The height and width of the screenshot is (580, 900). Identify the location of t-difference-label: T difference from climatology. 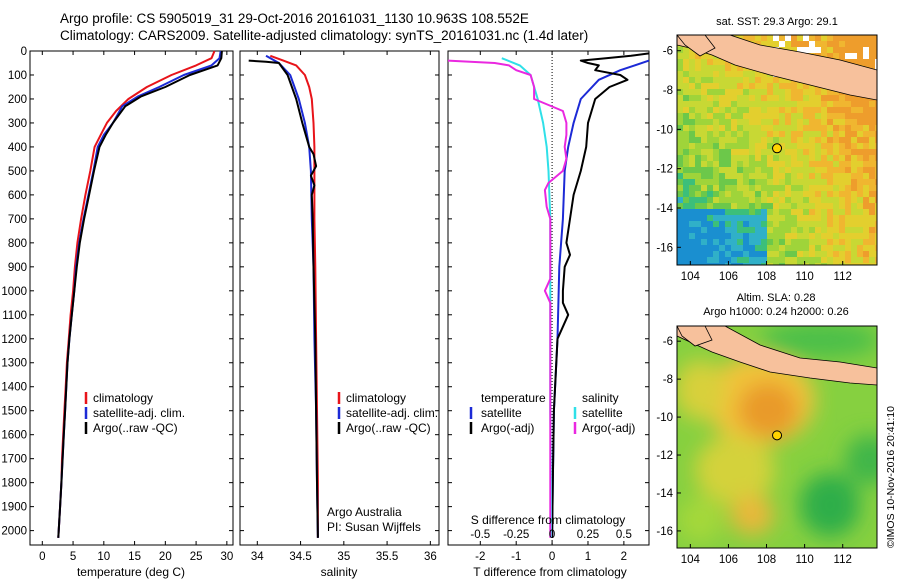
(550, 572).